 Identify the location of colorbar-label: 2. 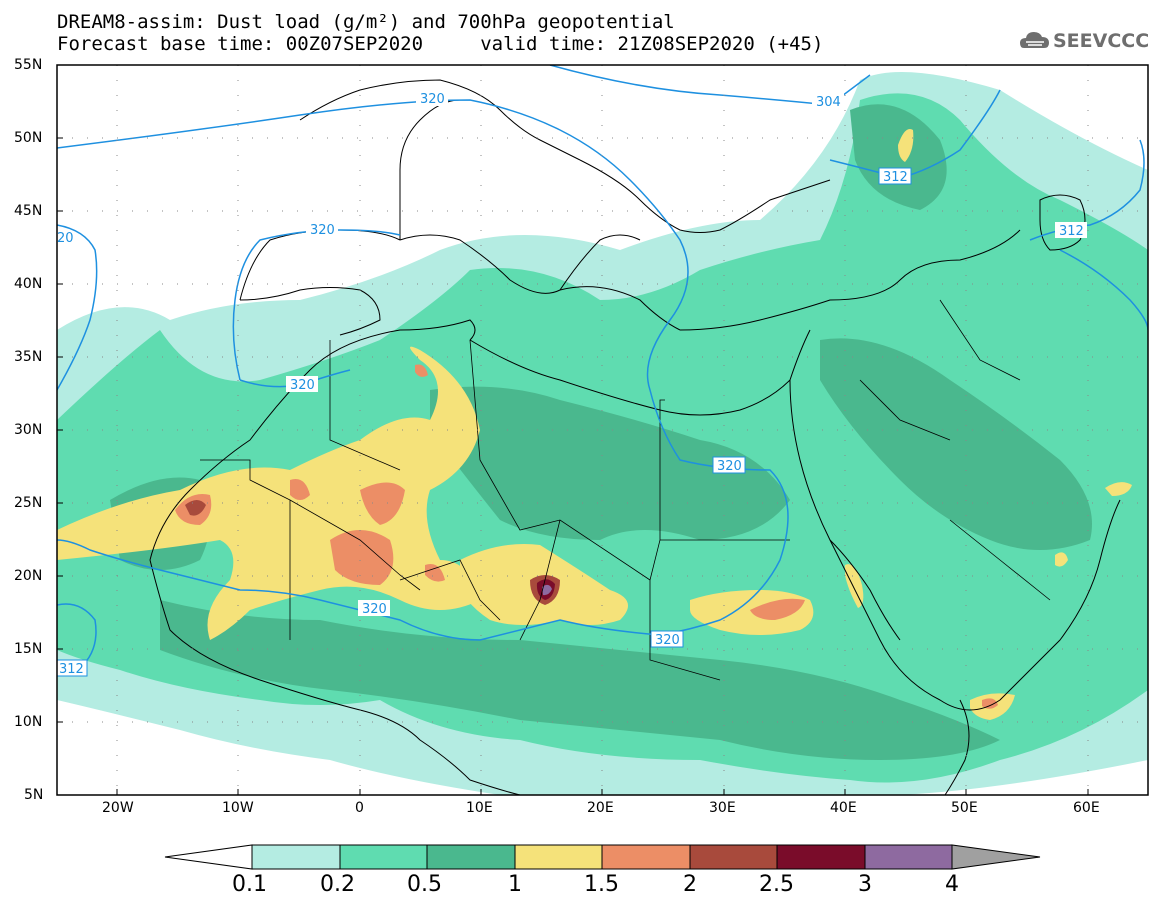
(690, 884).